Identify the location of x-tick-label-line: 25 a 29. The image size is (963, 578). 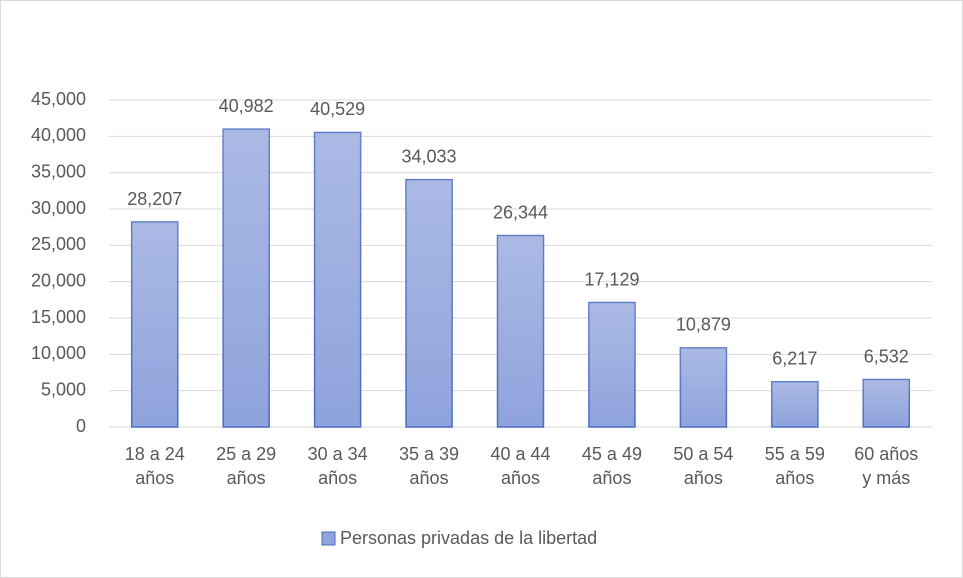
(246, 454).